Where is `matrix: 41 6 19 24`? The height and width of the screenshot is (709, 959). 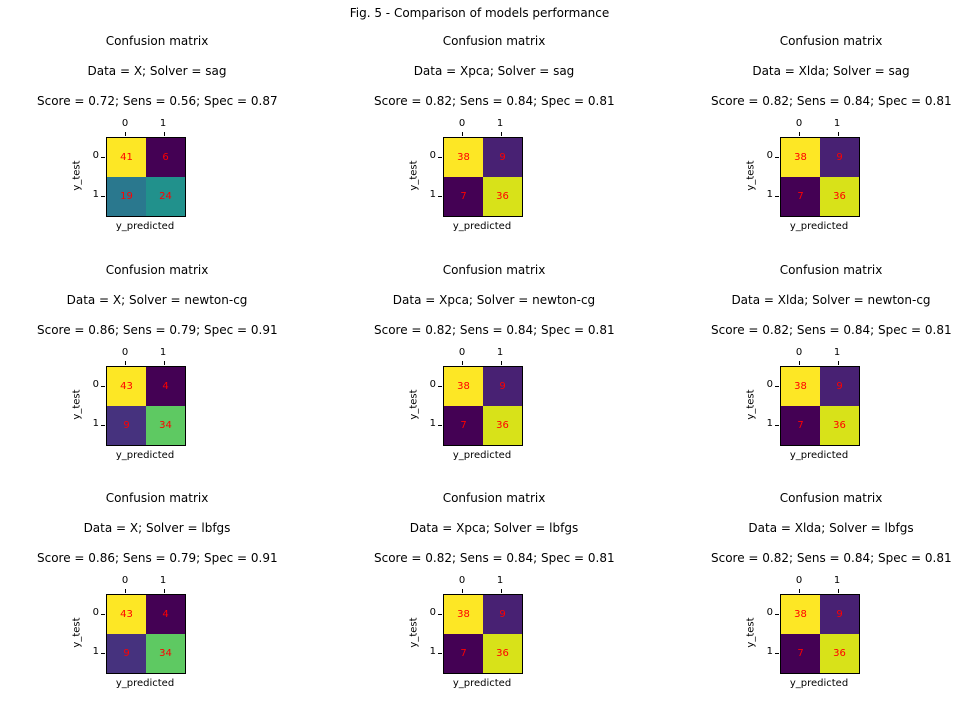 matrix: 41 6 19 24 is located at coordinates (146, 177).